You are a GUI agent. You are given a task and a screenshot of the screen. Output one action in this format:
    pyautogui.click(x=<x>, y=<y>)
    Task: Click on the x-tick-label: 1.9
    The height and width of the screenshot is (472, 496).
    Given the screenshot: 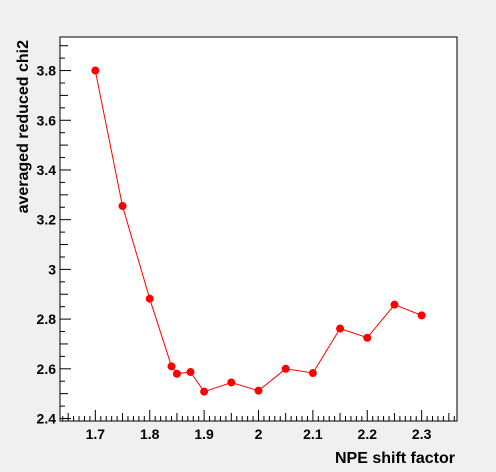 What is the action you would take?
    pyautogui.click(x=204, y=434)
    